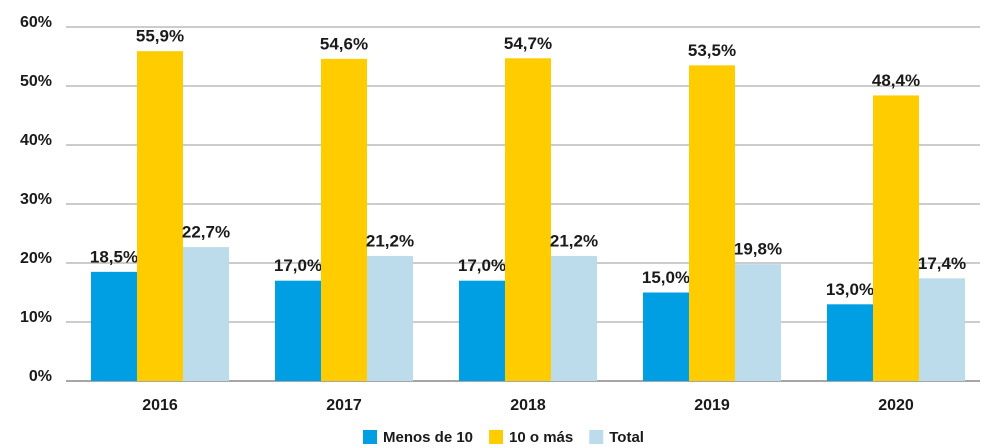 This screenshot has height=448, width=984. What do you see at coordinates (626, 437) in the screenshot?
I see `legend-label: Total` at bounding box center [626, 437].